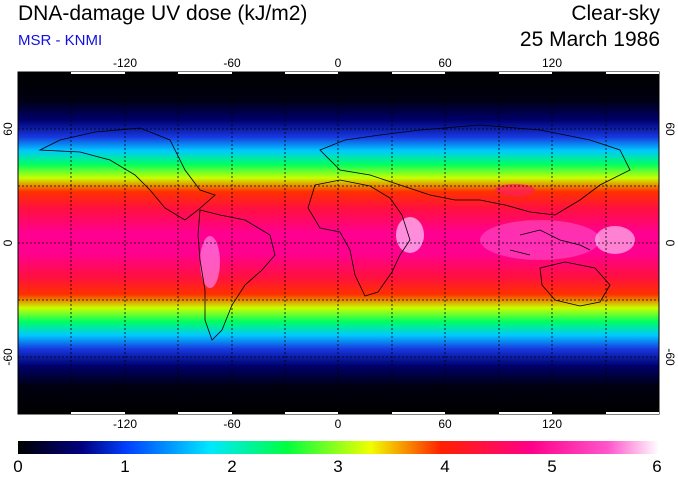 The width and height of the screenshot is (678, 480). I want to click on colorbar-label: 4, so click(445, 466).